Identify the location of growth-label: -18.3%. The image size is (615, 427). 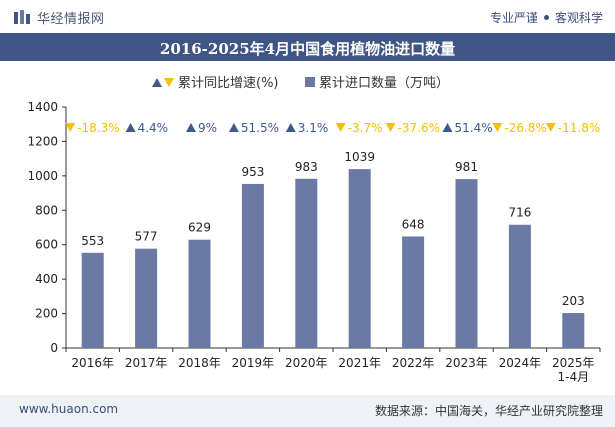
(98, 128).